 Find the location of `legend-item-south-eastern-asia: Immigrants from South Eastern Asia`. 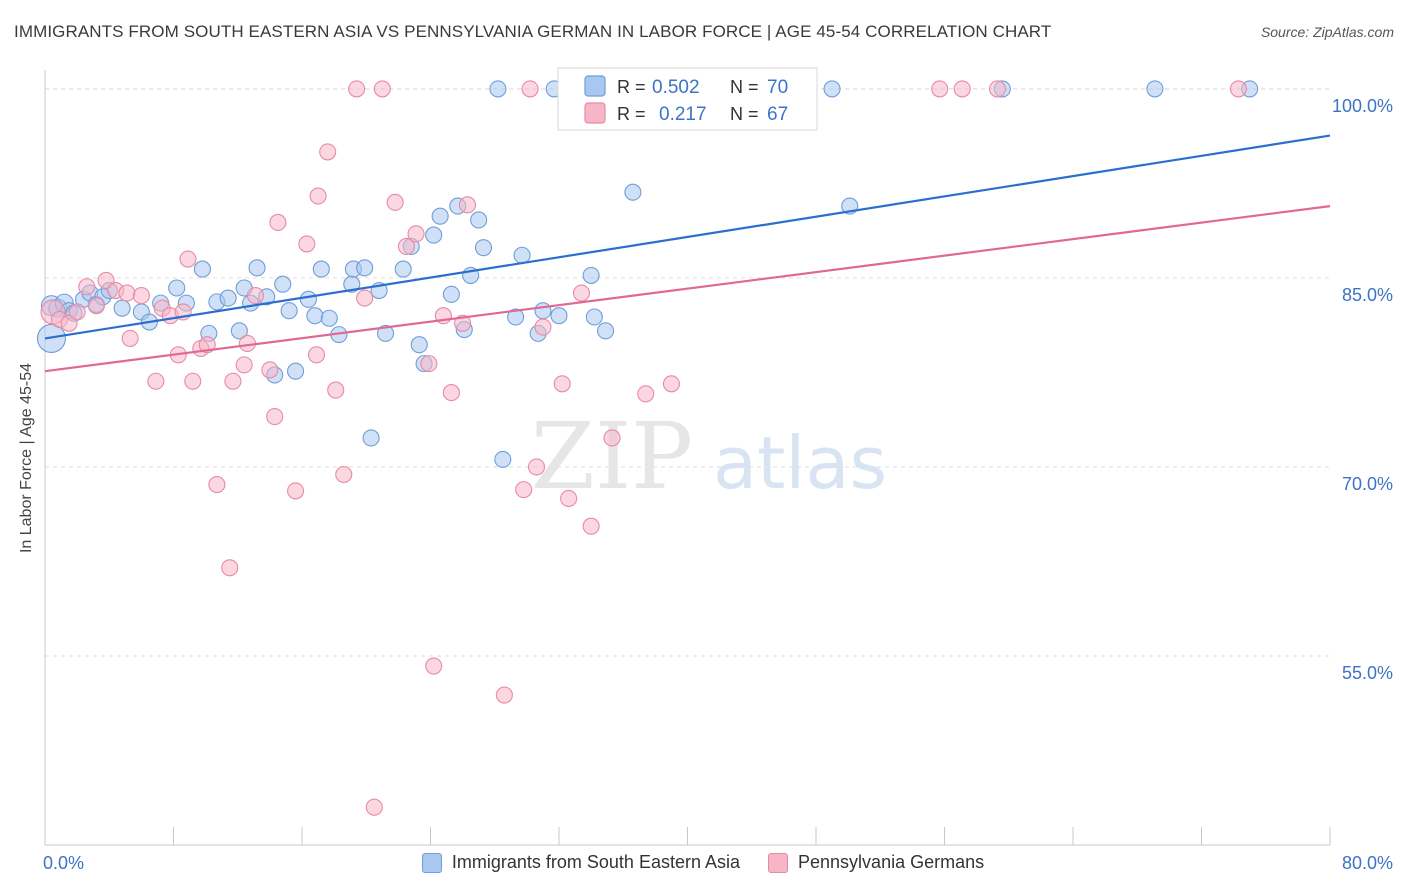

legend-item-south-eastern-asia: Immigrants from South Eastern Asia is located at coordinates (580, 862).